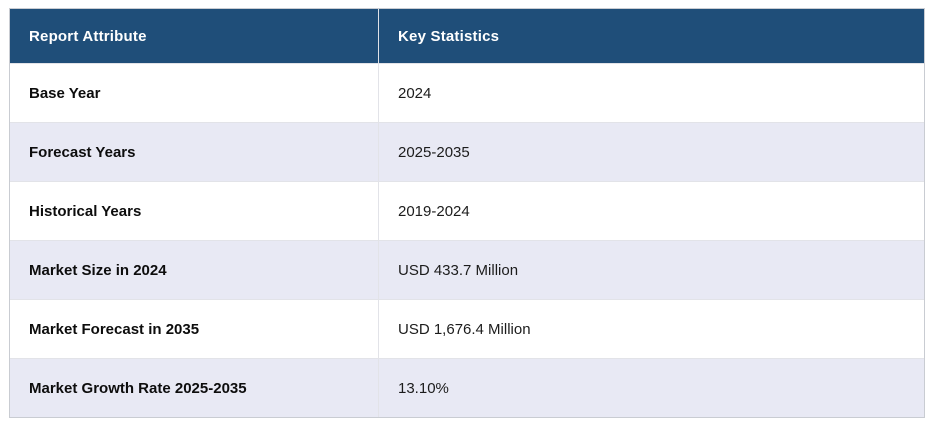  Describe the element at coordinates (651, 269) in the screenshot. I see `value-cell-market-size: USD 433.7 Million` at that location.